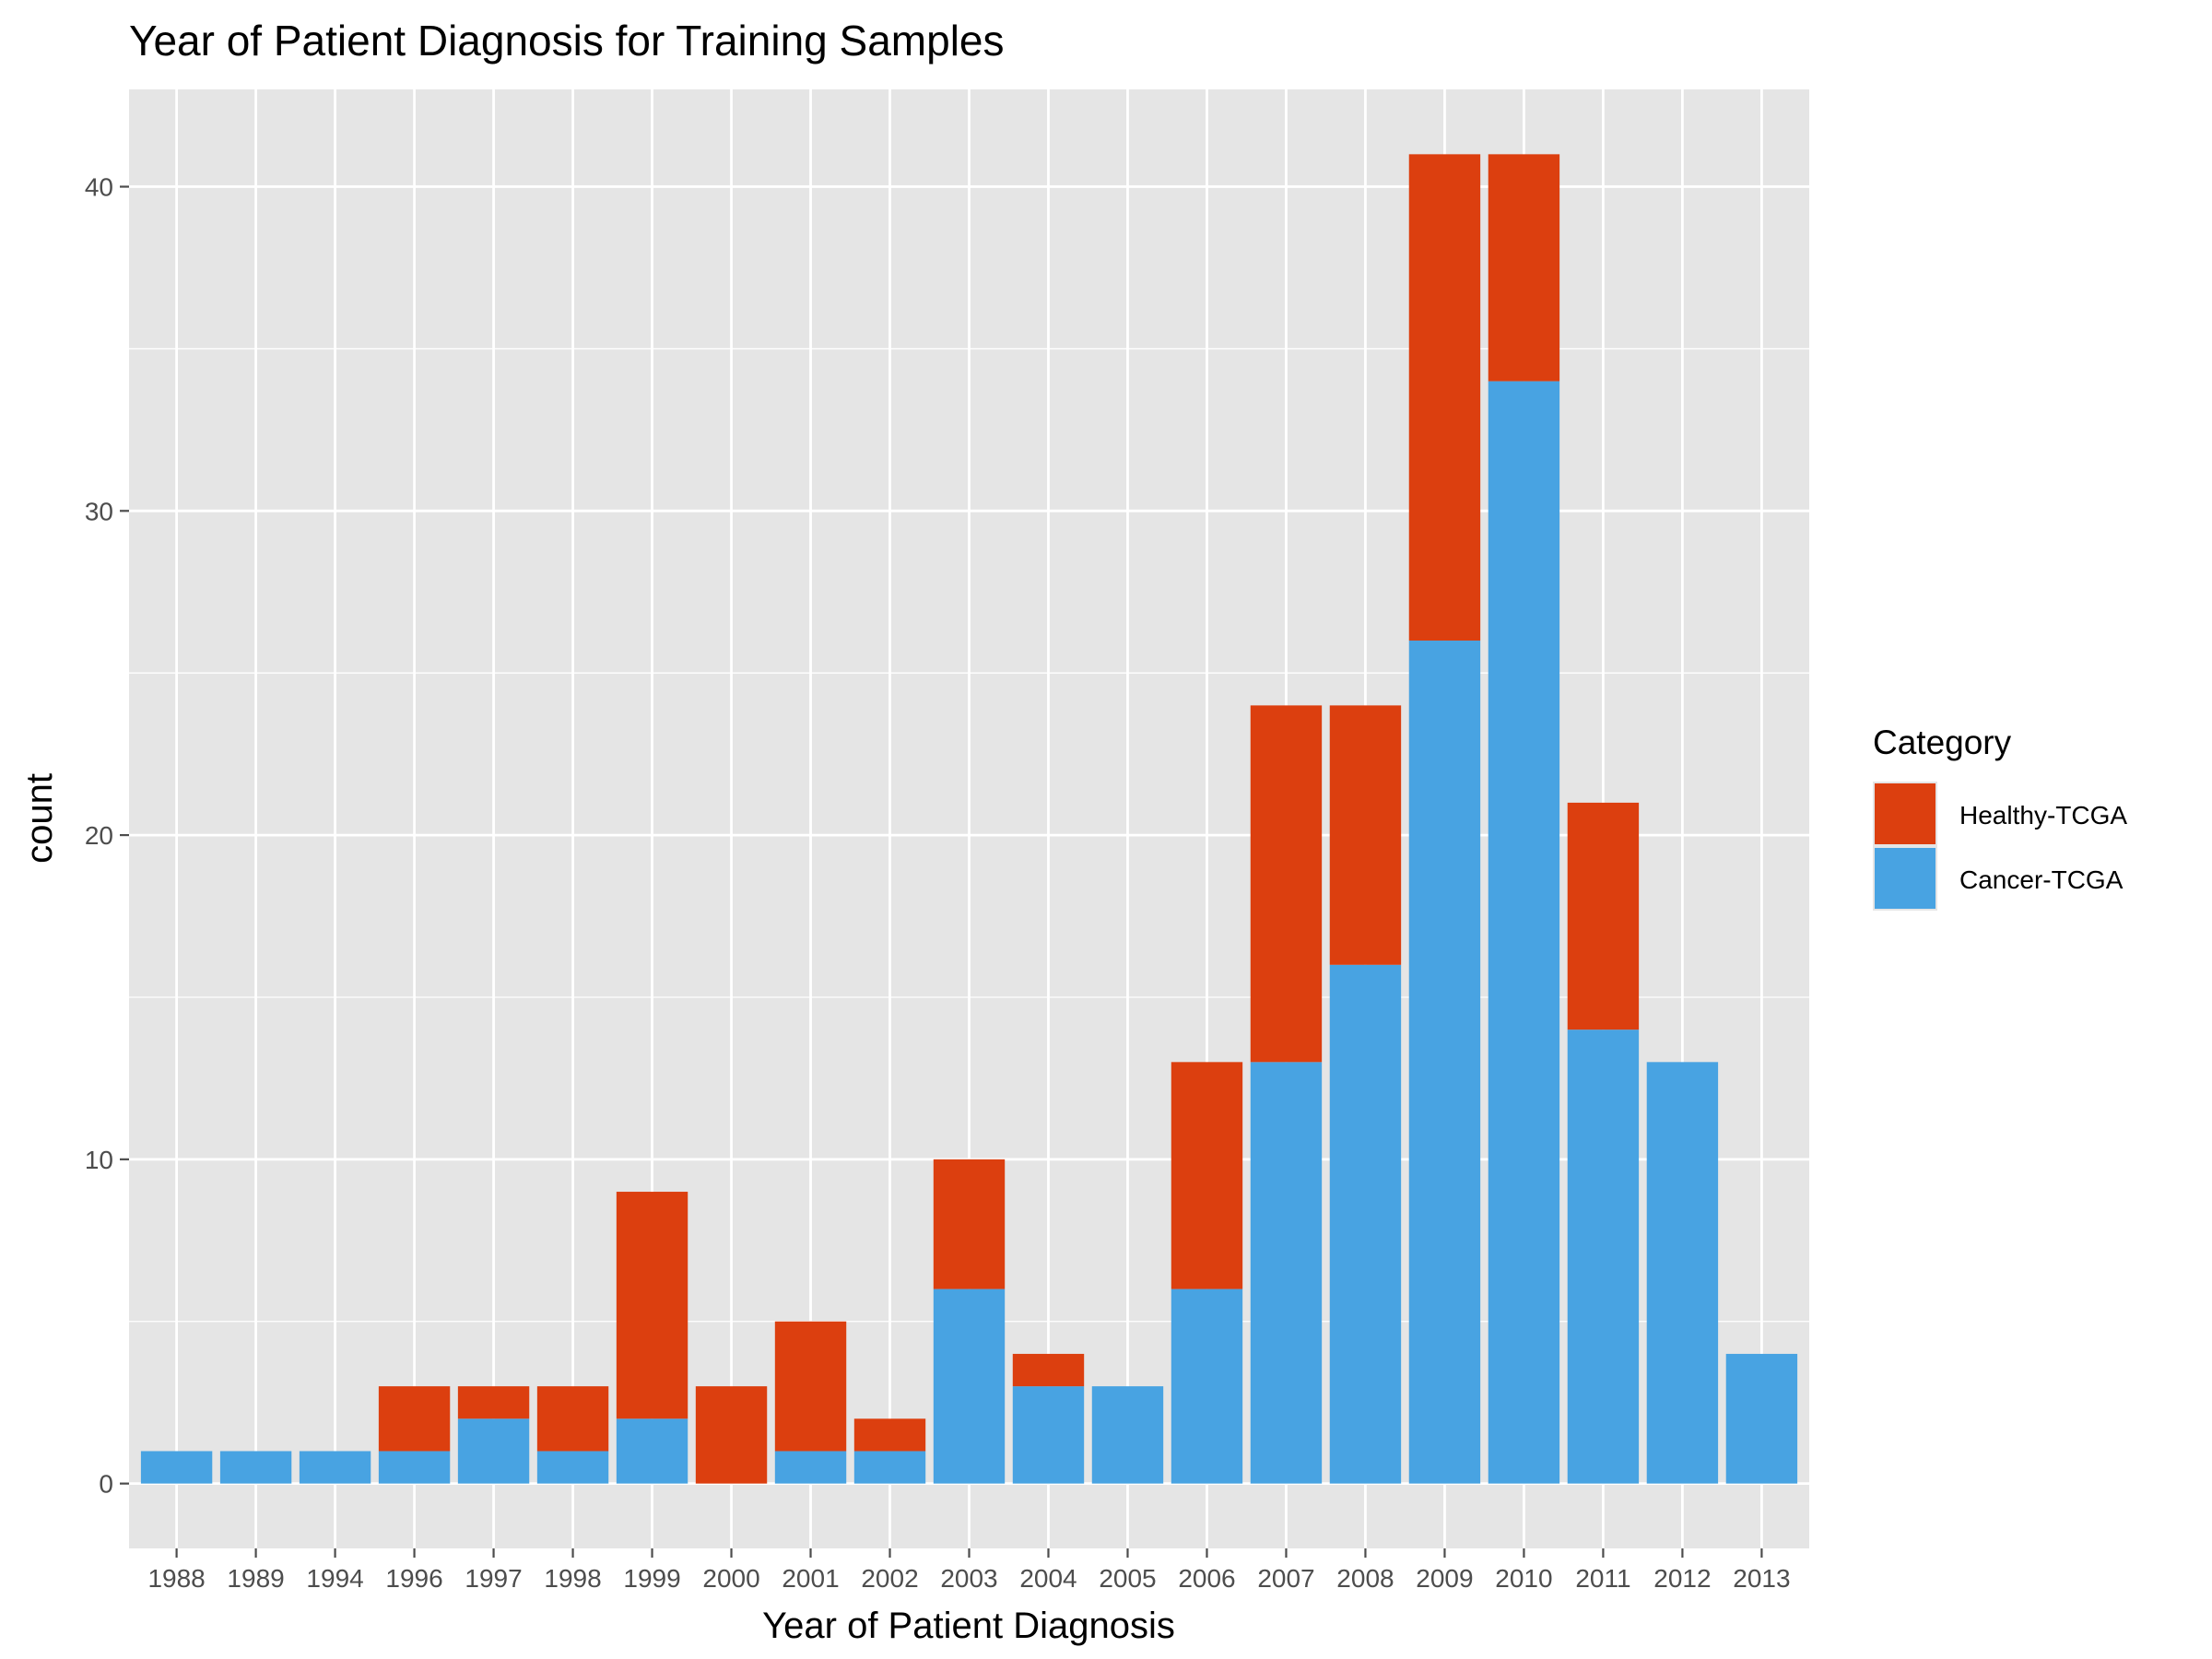 The image size is (2212, 1659). What do you see at coordinates (1602, 1578) in the screenshot?
I see `x-tick-label: 2011` at bounding box center [1602, 1578].